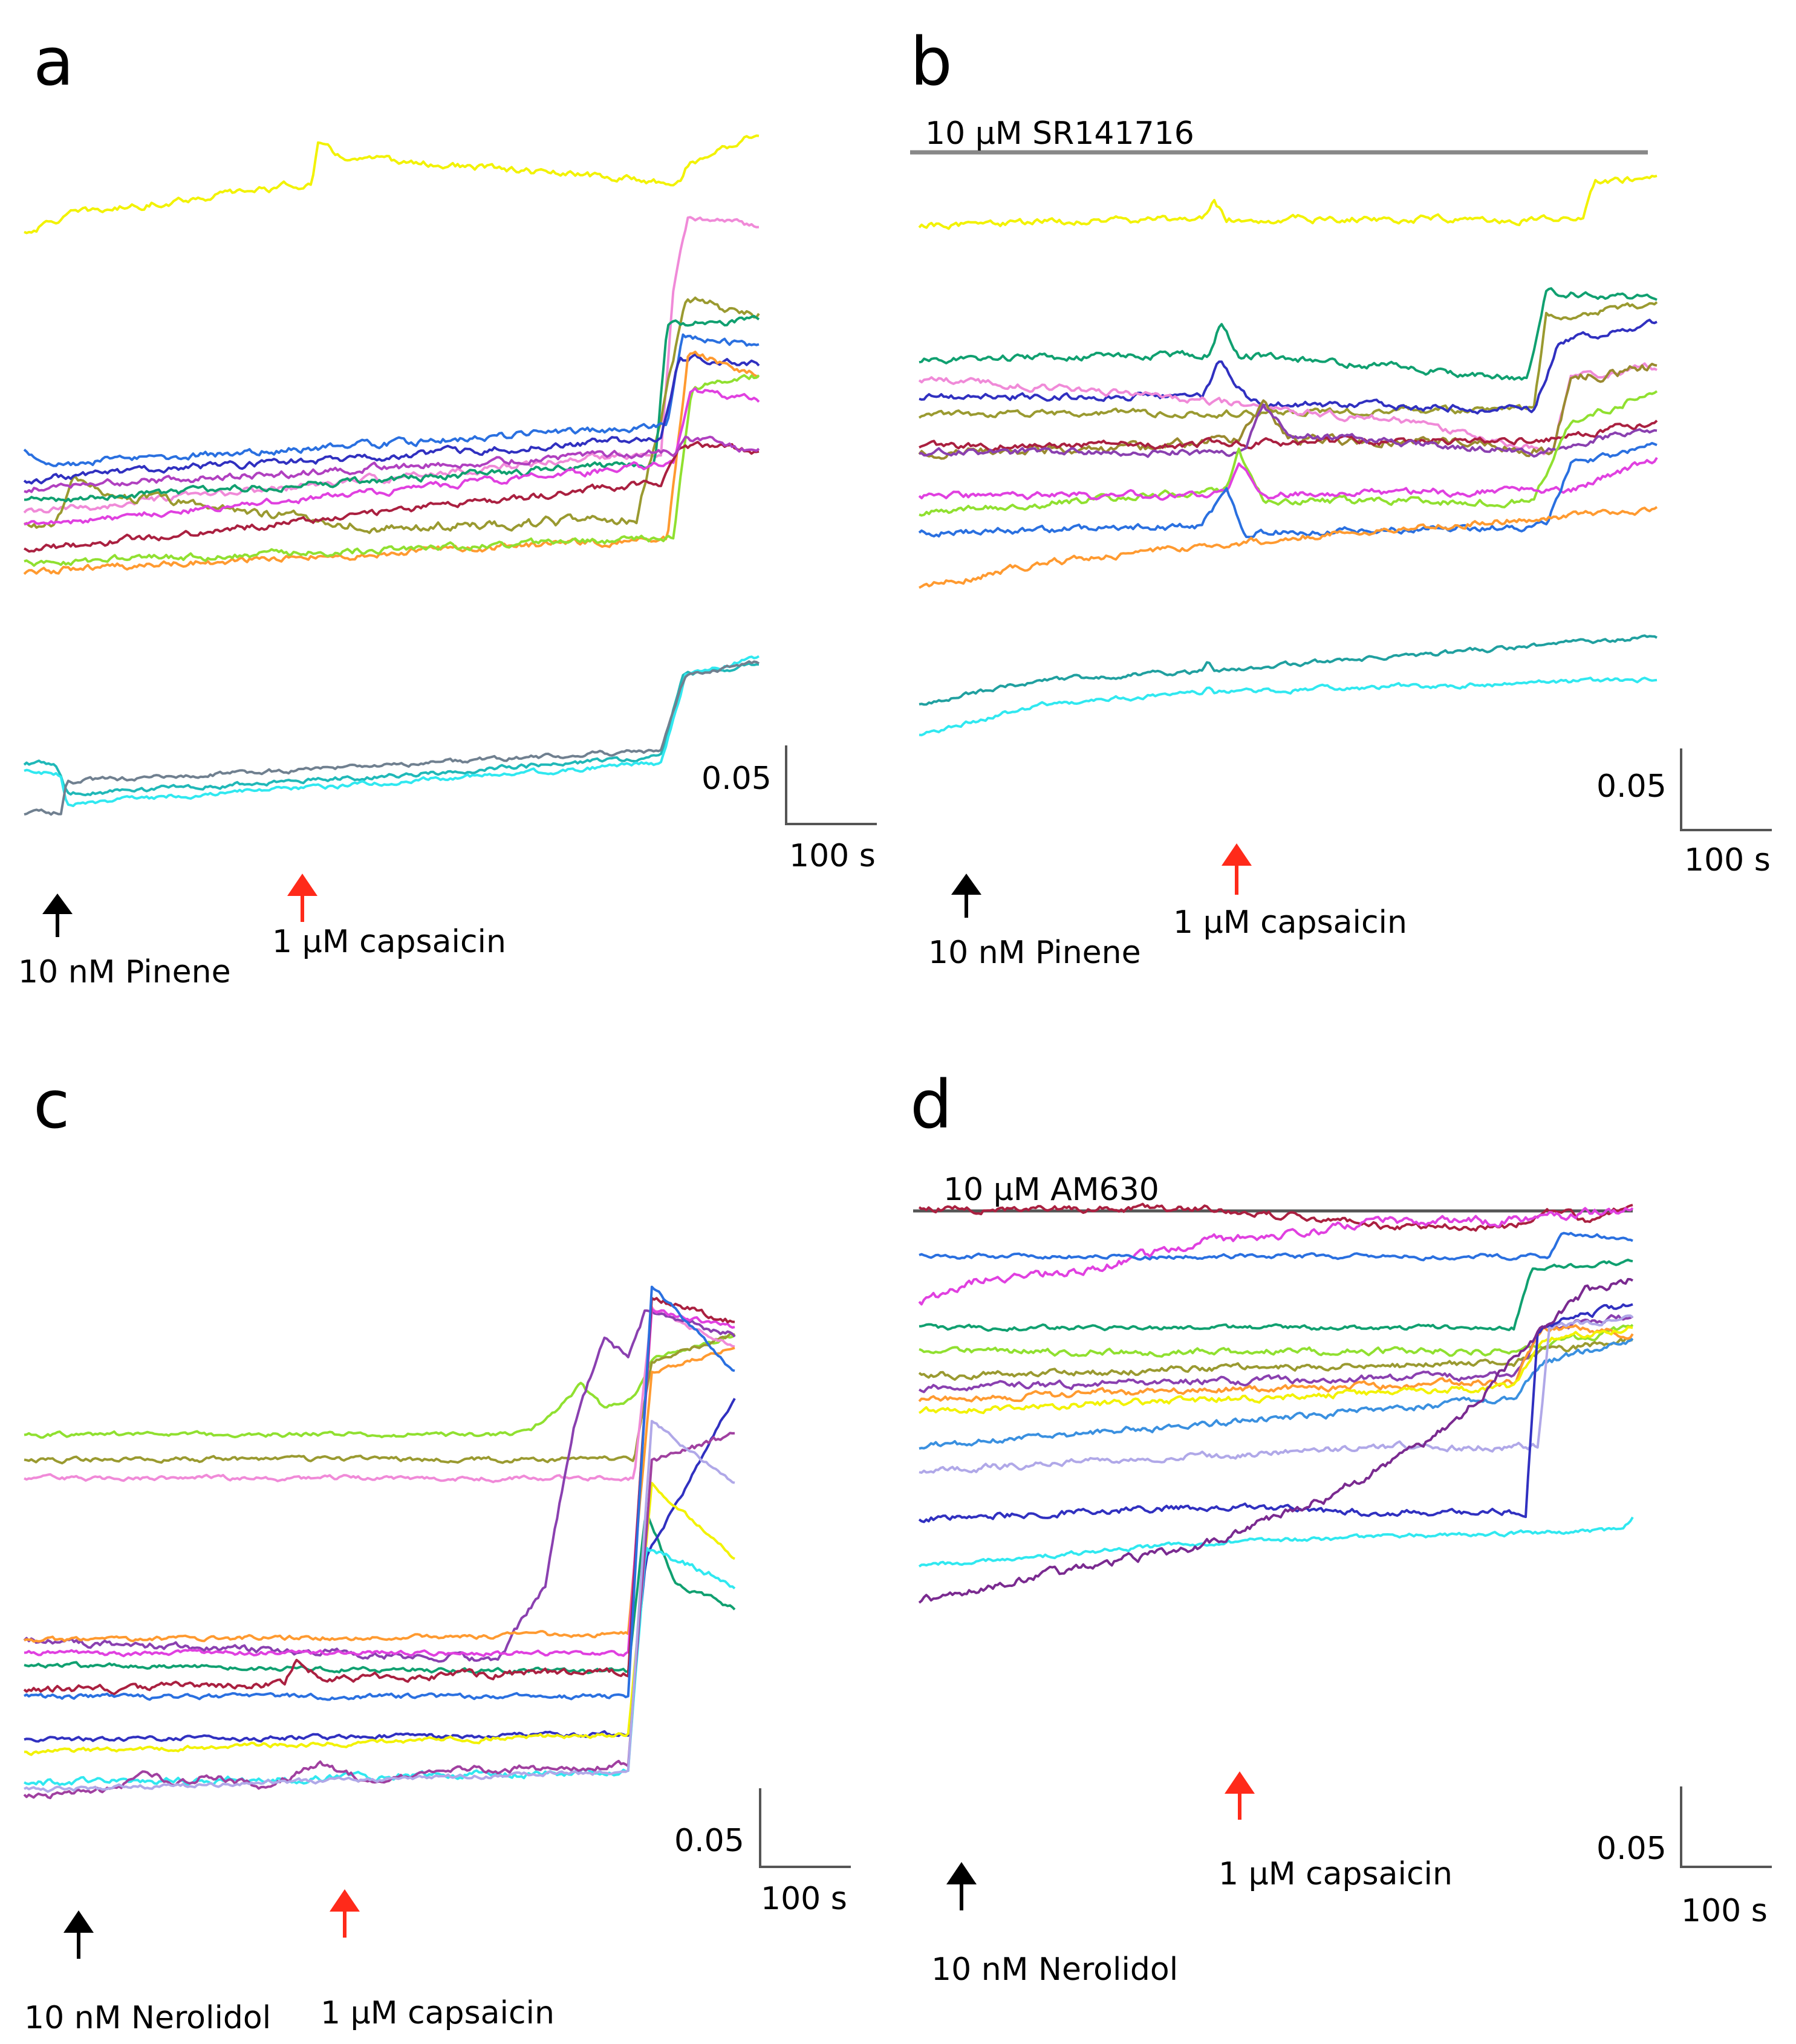 The image size is (1796, 2044). I want to click on pretreatment-bar: 10 μM SR141716, so click(1279, 135).